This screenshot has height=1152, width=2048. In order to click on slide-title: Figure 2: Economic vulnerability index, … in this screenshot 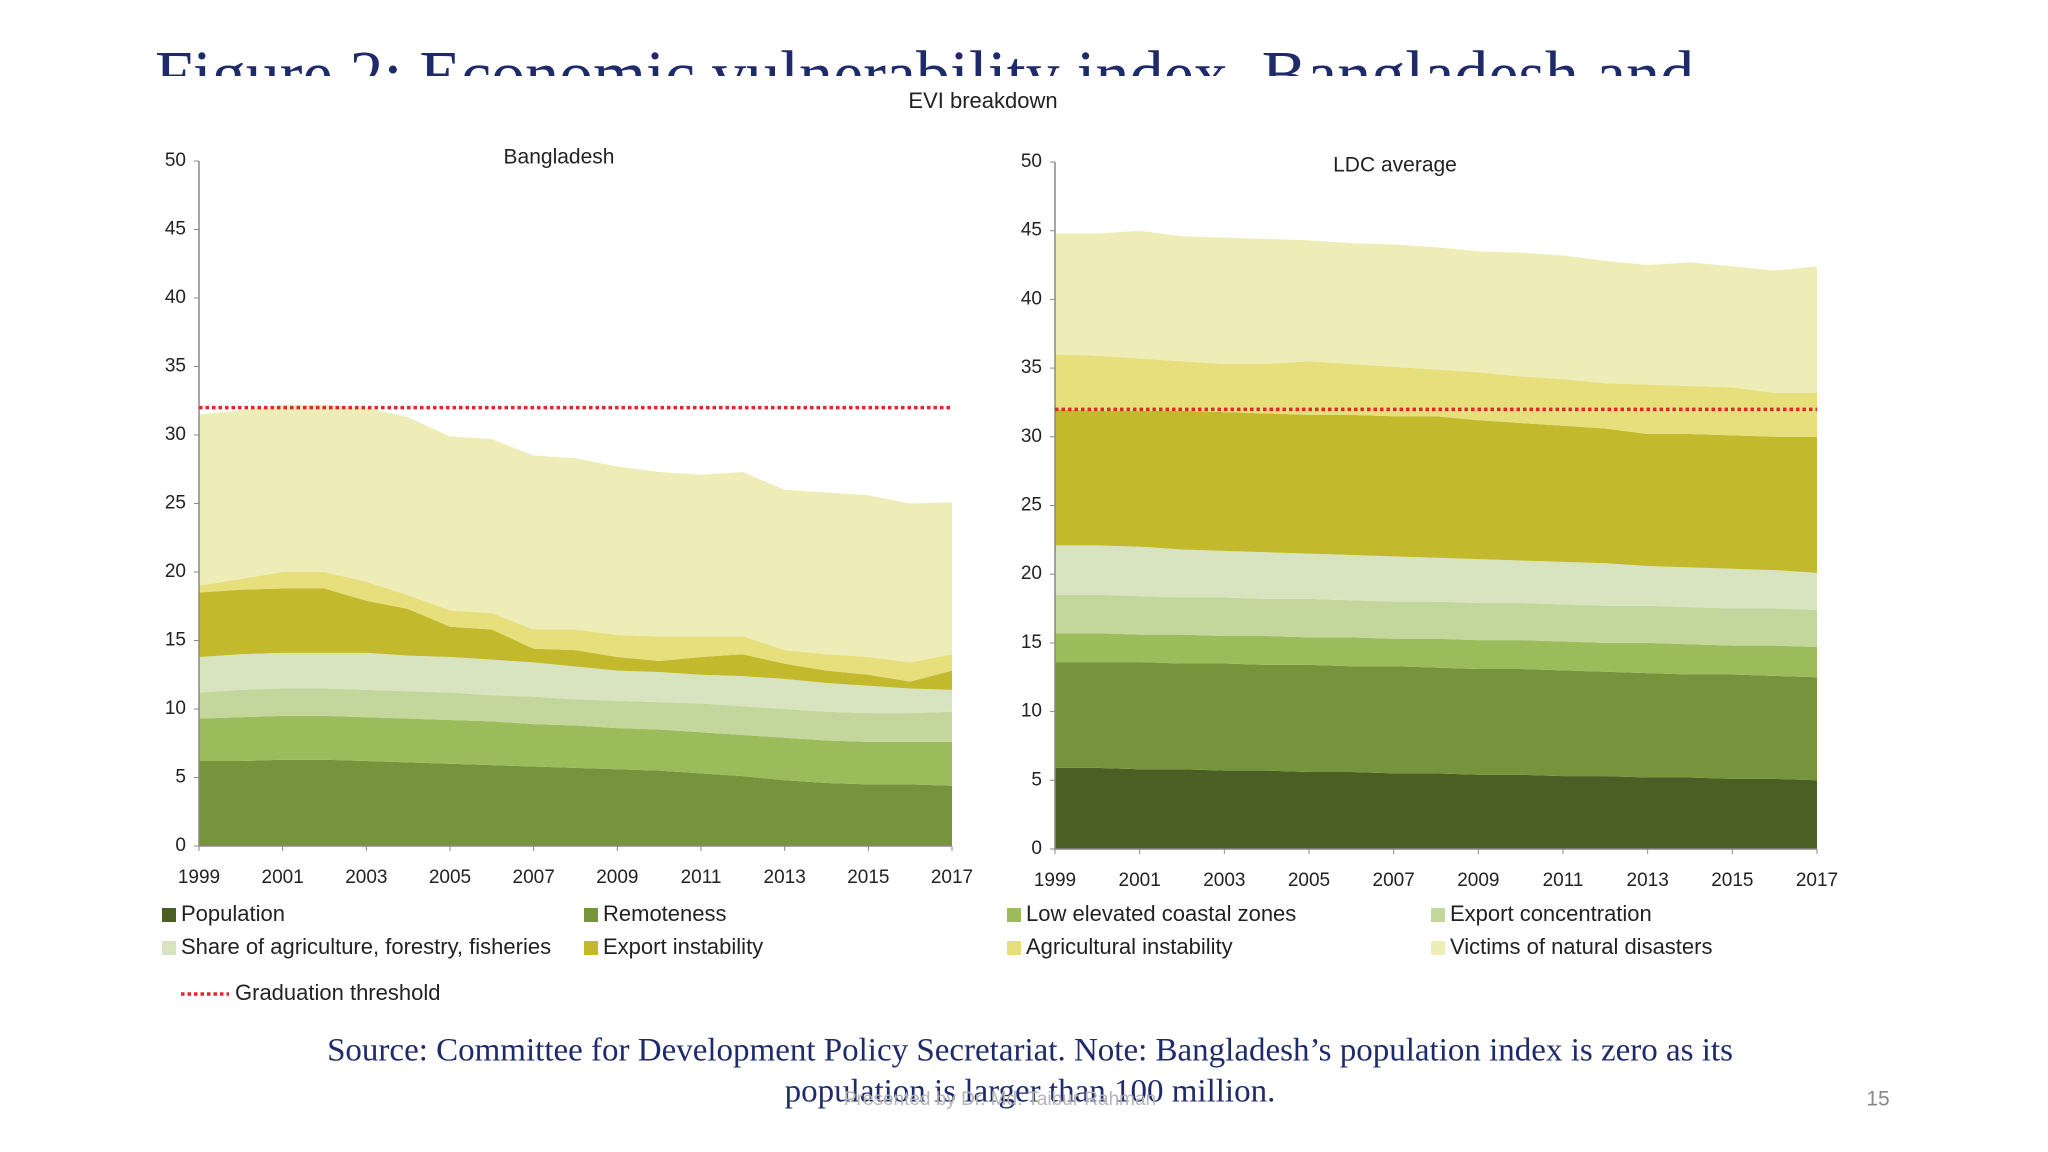, I will do `click(924, 75)`.